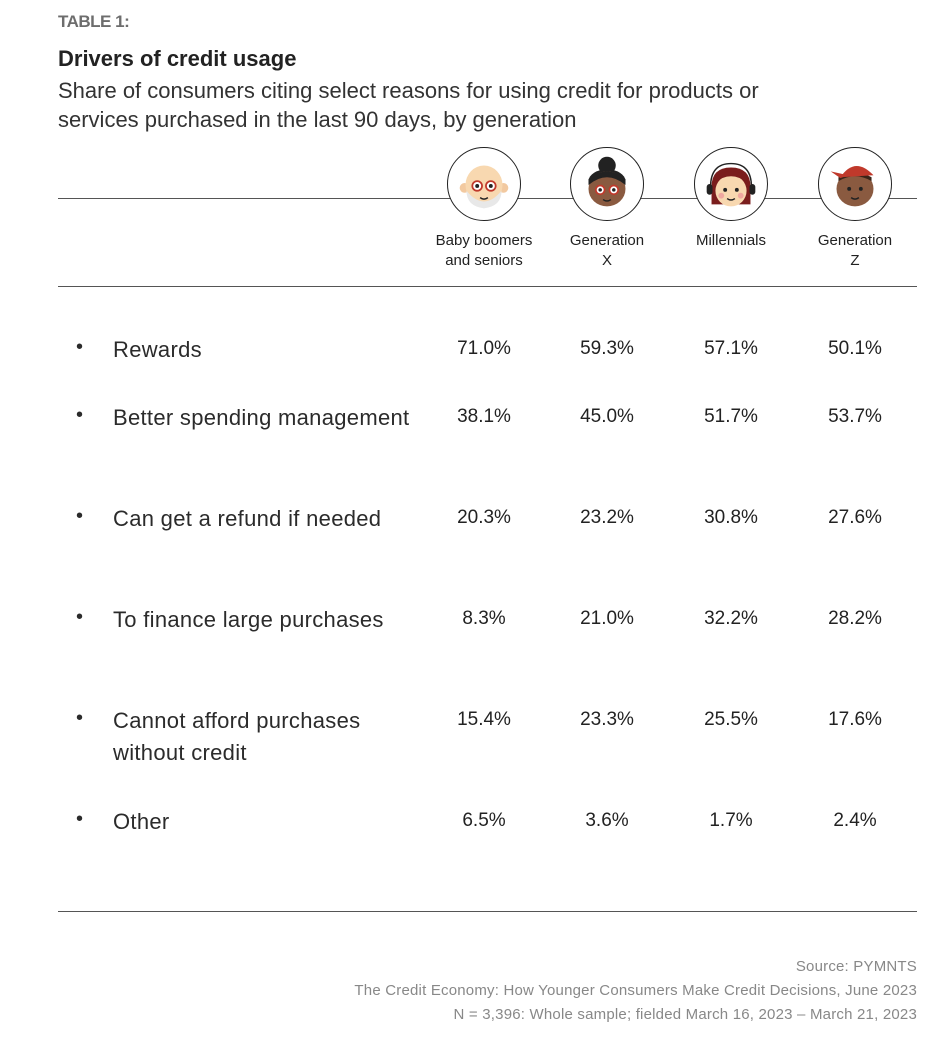 The height and width of the screenshot is (1044, 940). Describe the element at coordinates (484, 240) in the screenshot. I see `column-header-line: Baby boomers` at that location.